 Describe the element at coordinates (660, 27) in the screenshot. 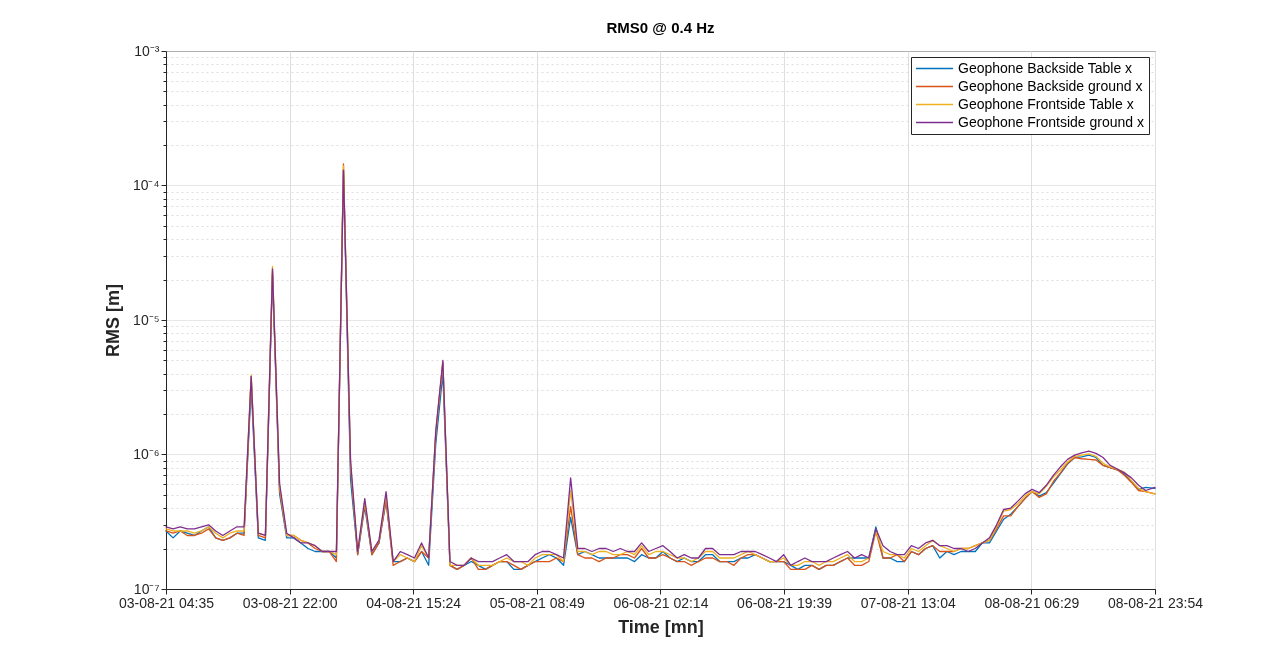

I see `chart-title: RMS0 @ 0.4 Hz` at that location.